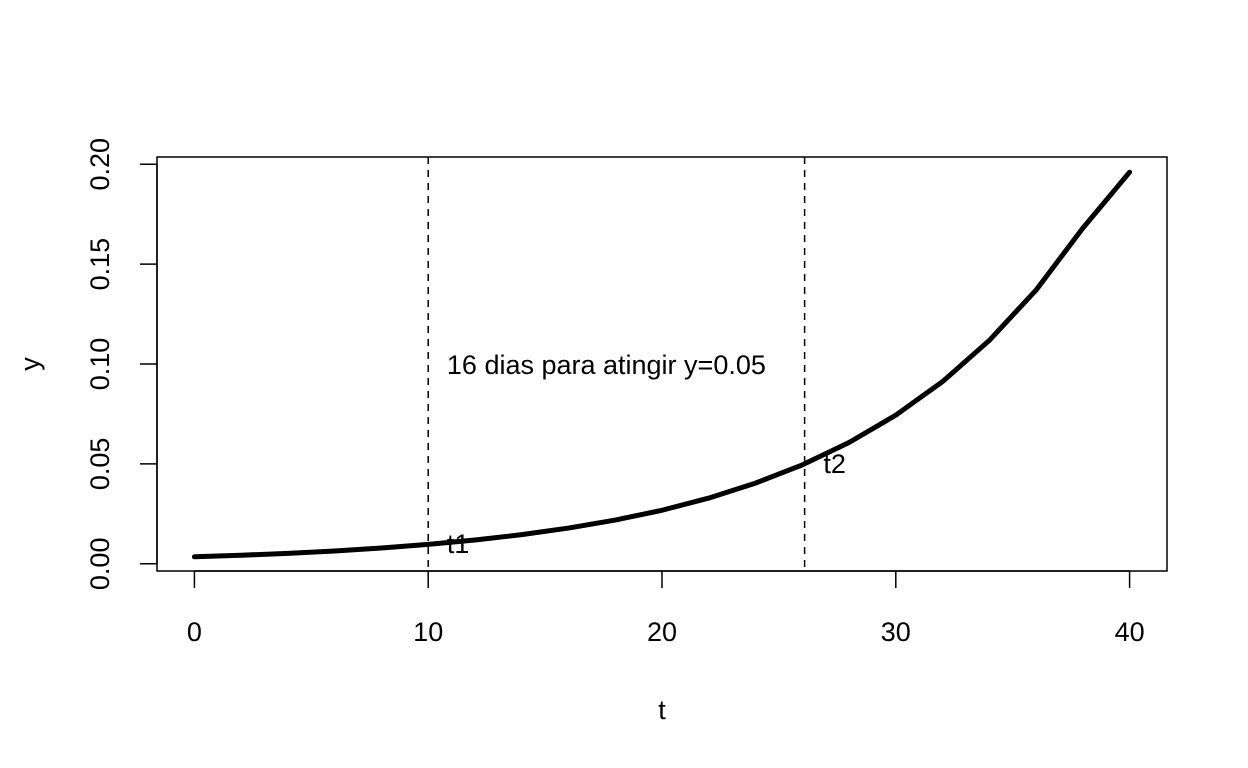 This screenshot has height=768, width=1248. What do you see at coordinates (428, 632) in the screenshot?
I see `x-tick-label: 10` at bounding box center [428, 632].